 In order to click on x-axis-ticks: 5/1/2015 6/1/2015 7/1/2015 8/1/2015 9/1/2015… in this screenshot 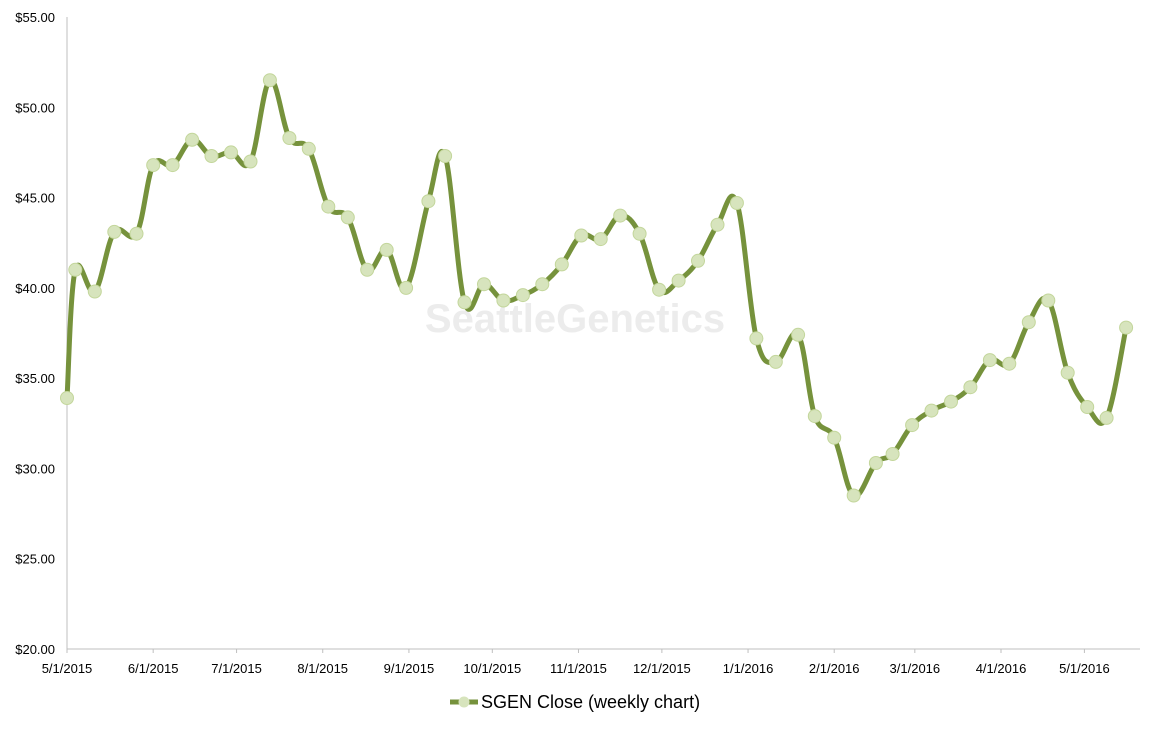, I will do `click(576, 662)`.